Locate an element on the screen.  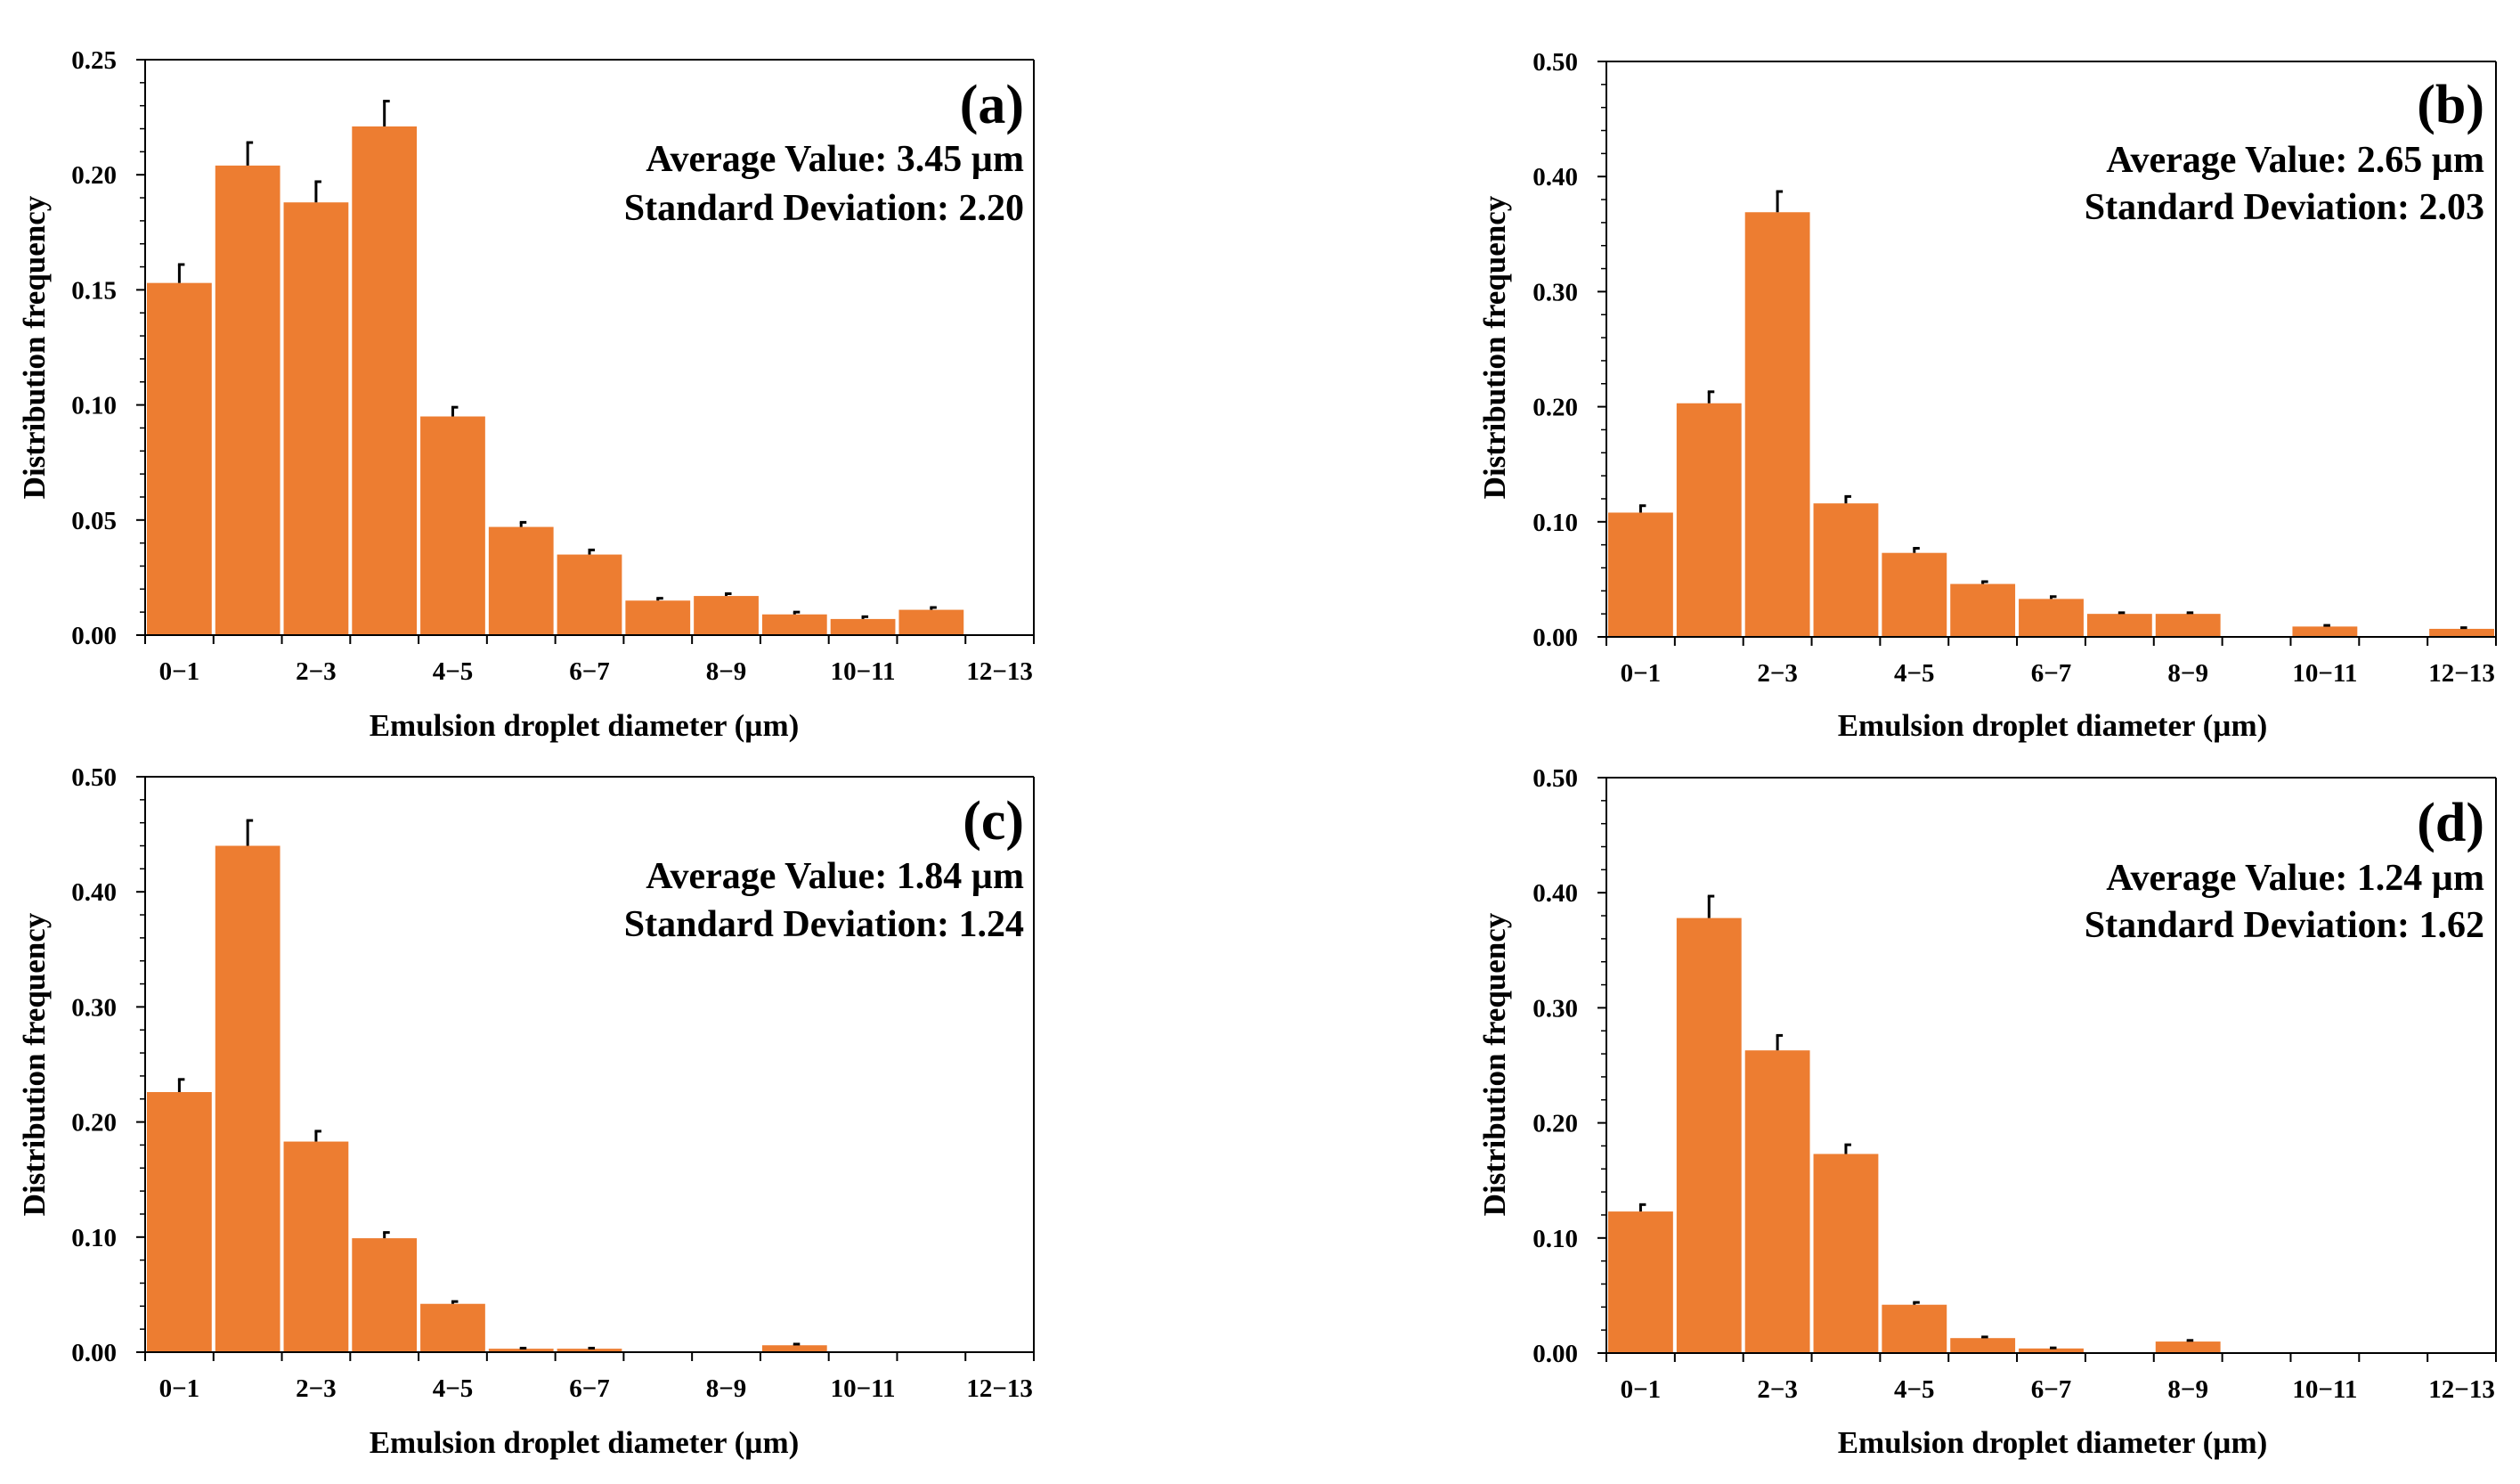
y-tick-label: 0.15 is located at coordinates (94, 291).